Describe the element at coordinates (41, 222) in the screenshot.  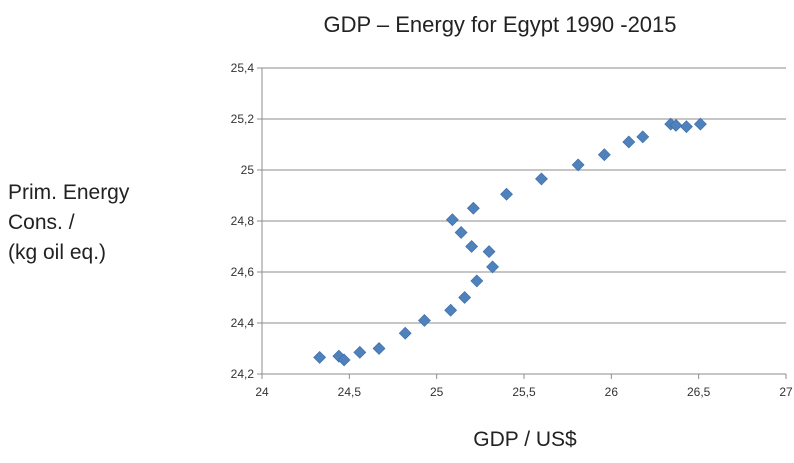
I see `y-axis-label-line-2: Cons. /` at that location.